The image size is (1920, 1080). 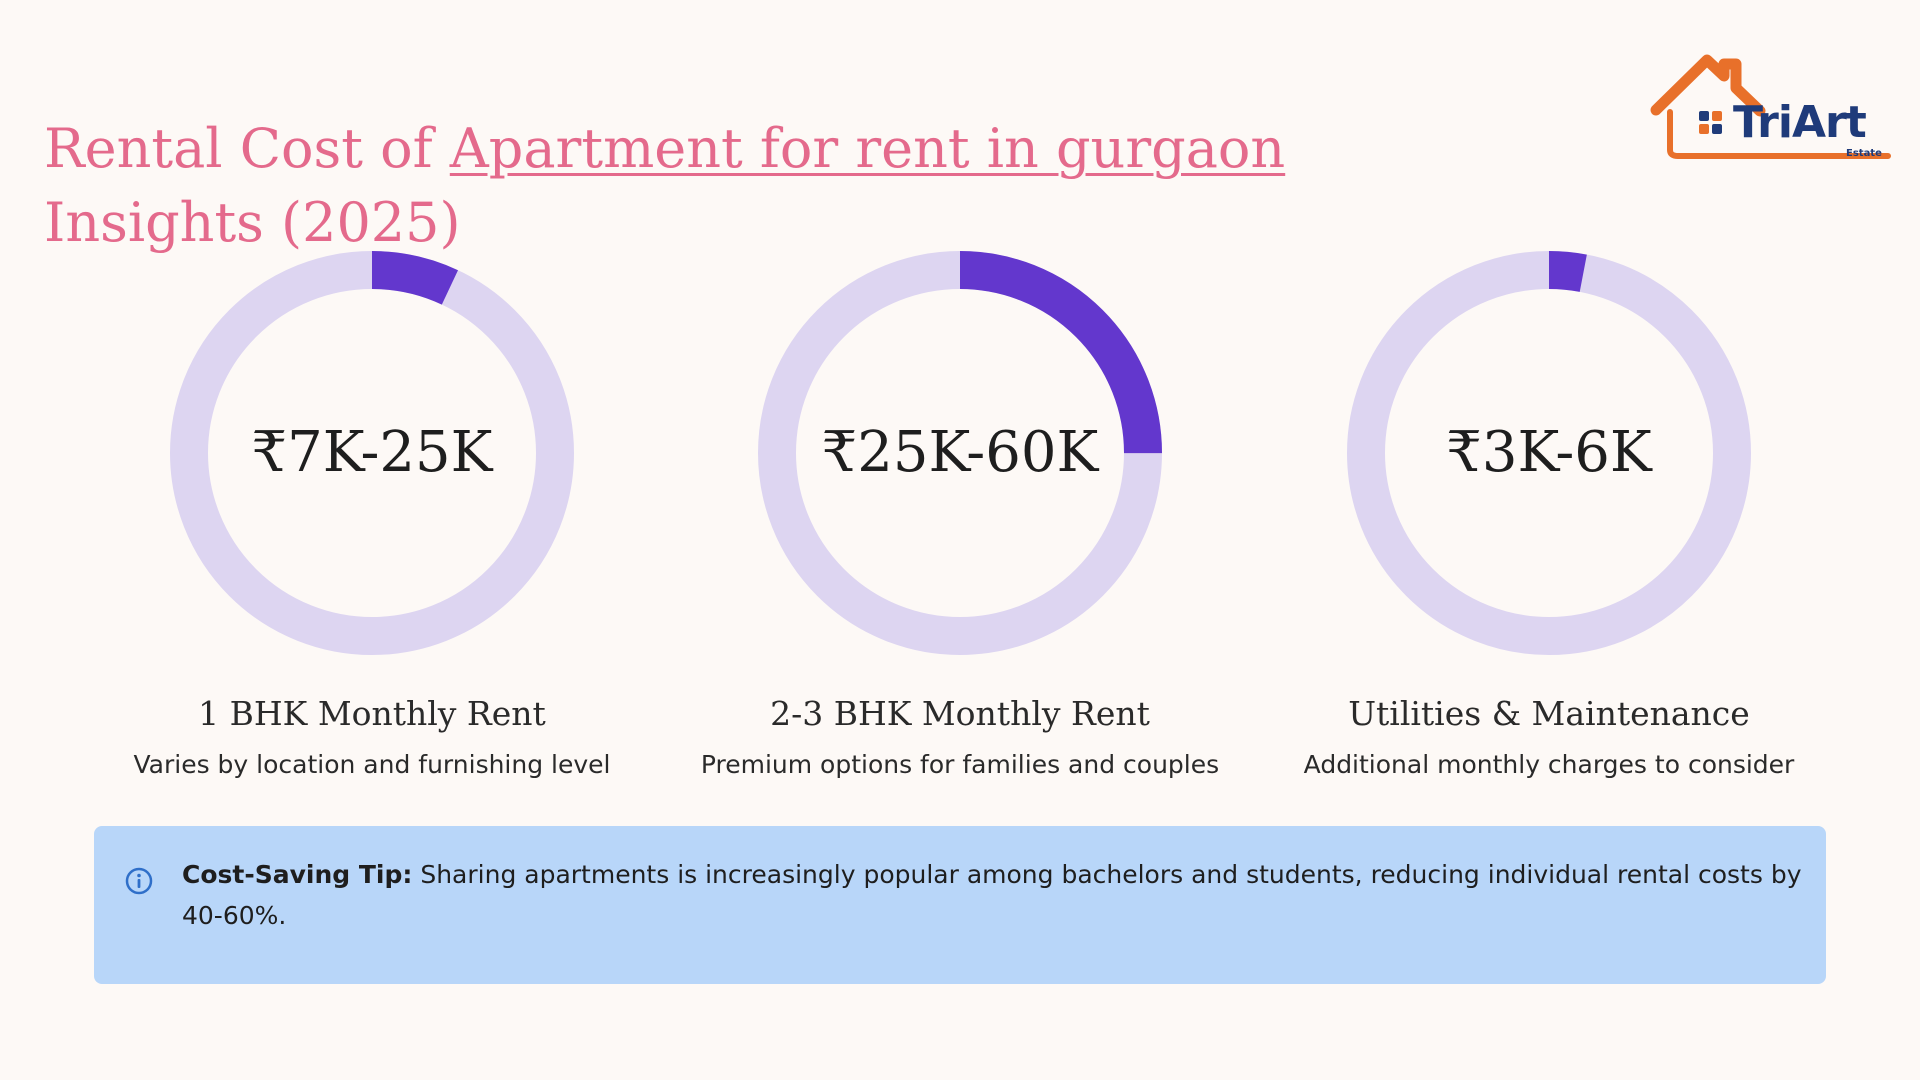 What do you see at coordinates (1549, 764) in the screenshot?
I see `stat-description: Additional monthly charges to consider` at bounding box center [1549, 764].